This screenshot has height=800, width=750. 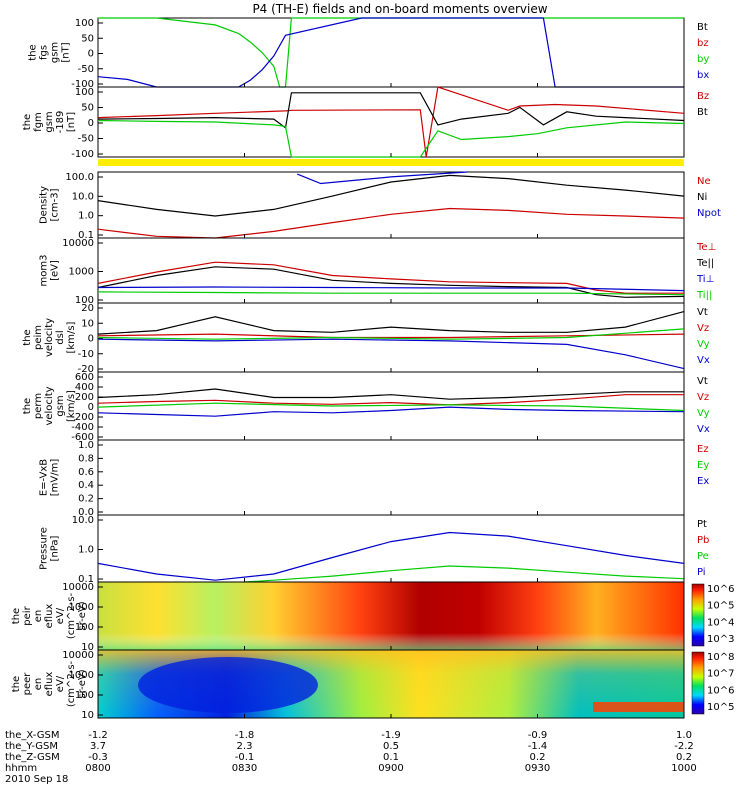 I want to click on ytick-label: 20, so click(x=87, y=308).